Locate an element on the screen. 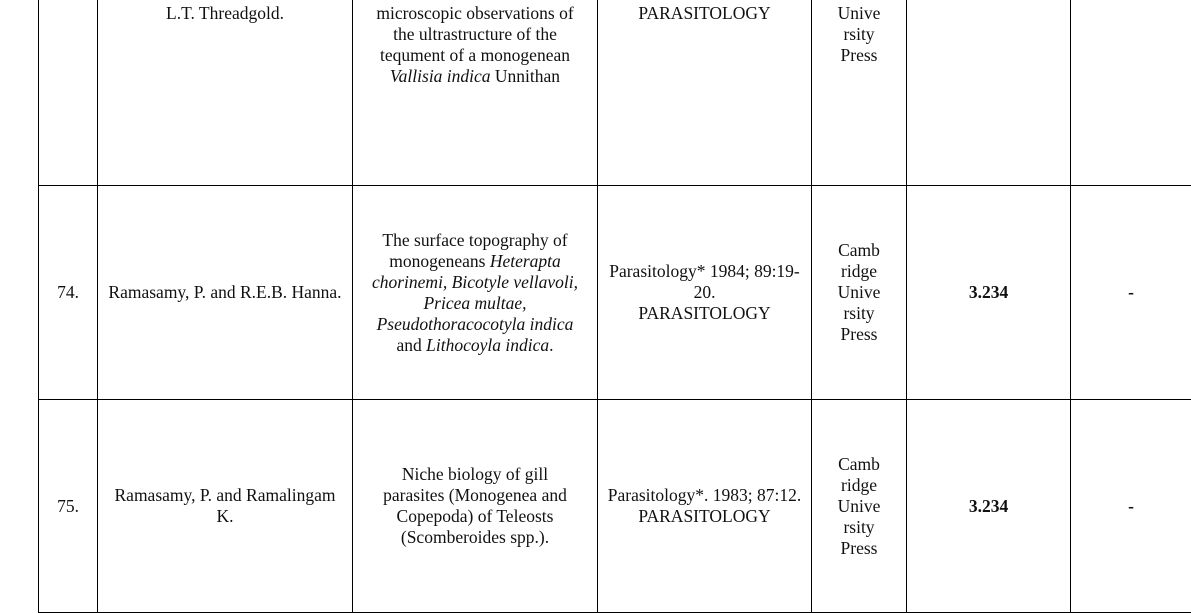  journal: Parasitology* 1984; 89:19-20. is located at coordinates (704, 281).